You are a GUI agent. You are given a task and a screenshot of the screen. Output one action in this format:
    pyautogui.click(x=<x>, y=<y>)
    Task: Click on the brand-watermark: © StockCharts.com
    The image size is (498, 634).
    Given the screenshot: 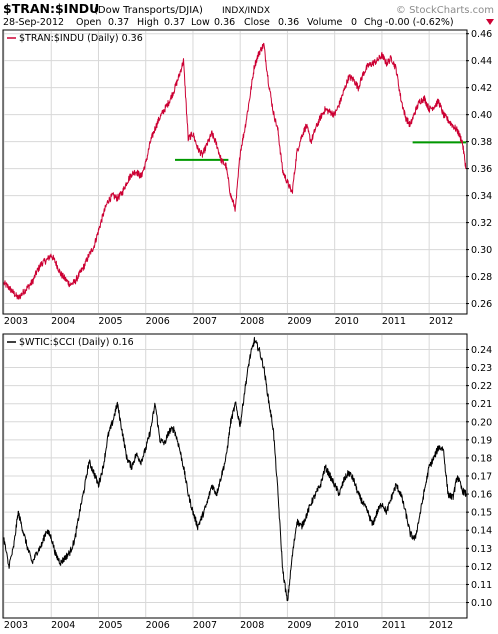 What is the action you would take?
    pyautogui.click(x=445, y=10)
    